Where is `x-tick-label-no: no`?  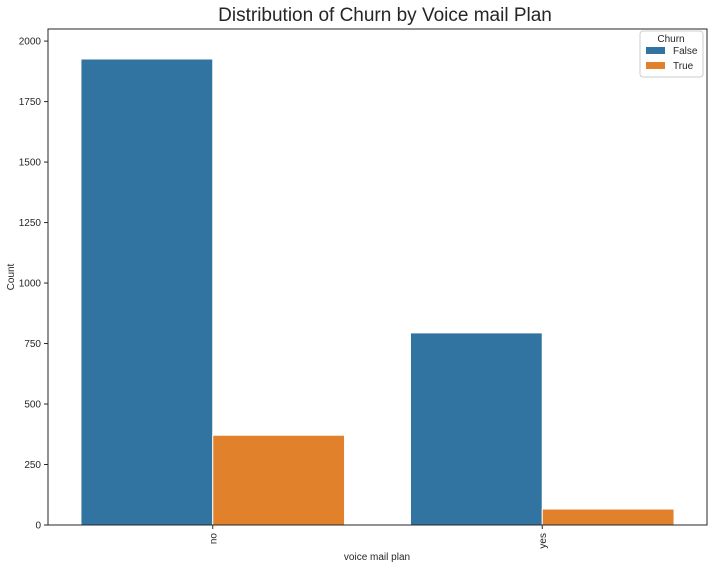
x-tick-label-no: no is located at coordinates (213, 539).